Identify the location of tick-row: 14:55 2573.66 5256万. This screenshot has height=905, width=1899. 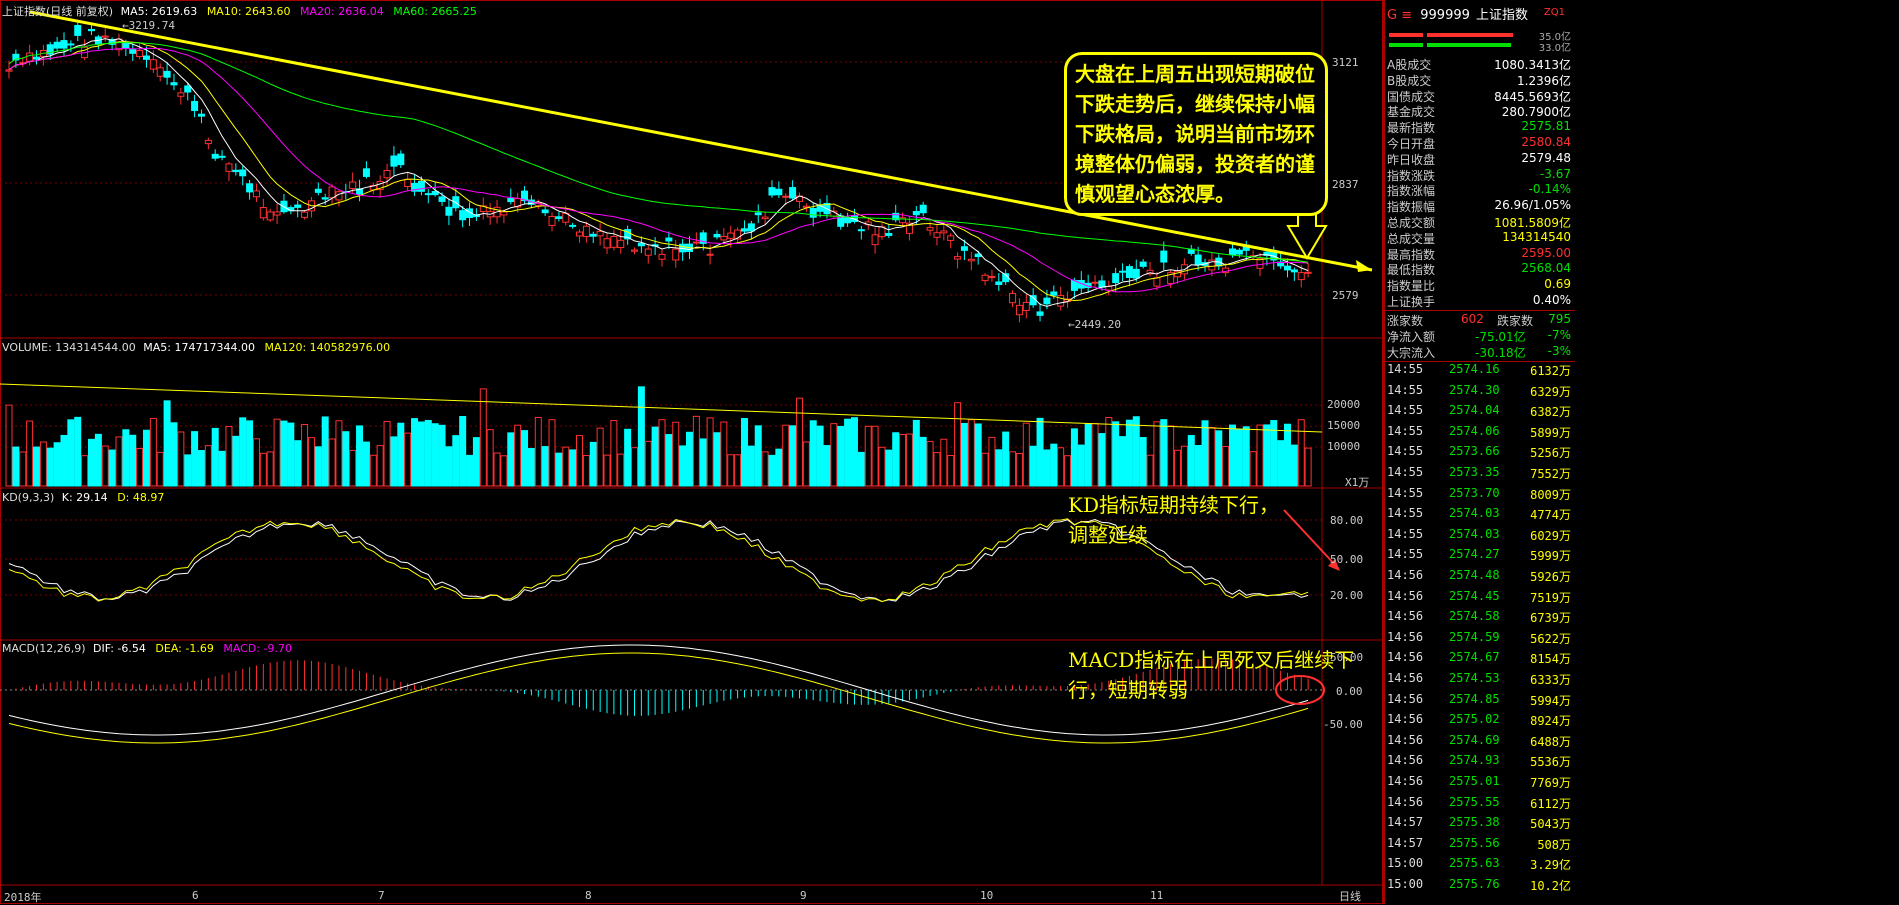
(1479, 452).